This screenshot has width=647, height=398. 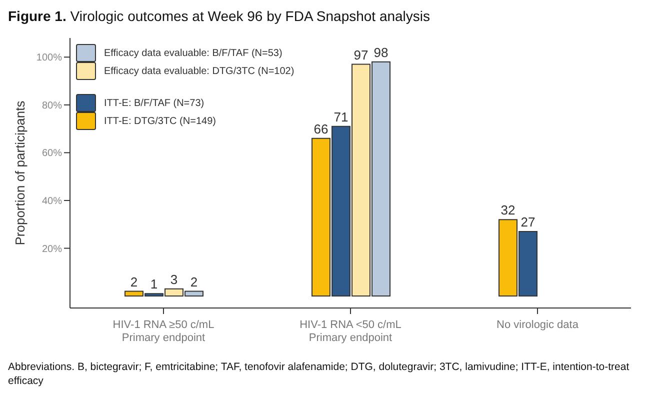 I want to click on data-label: 1, so click(x=154, y=284).